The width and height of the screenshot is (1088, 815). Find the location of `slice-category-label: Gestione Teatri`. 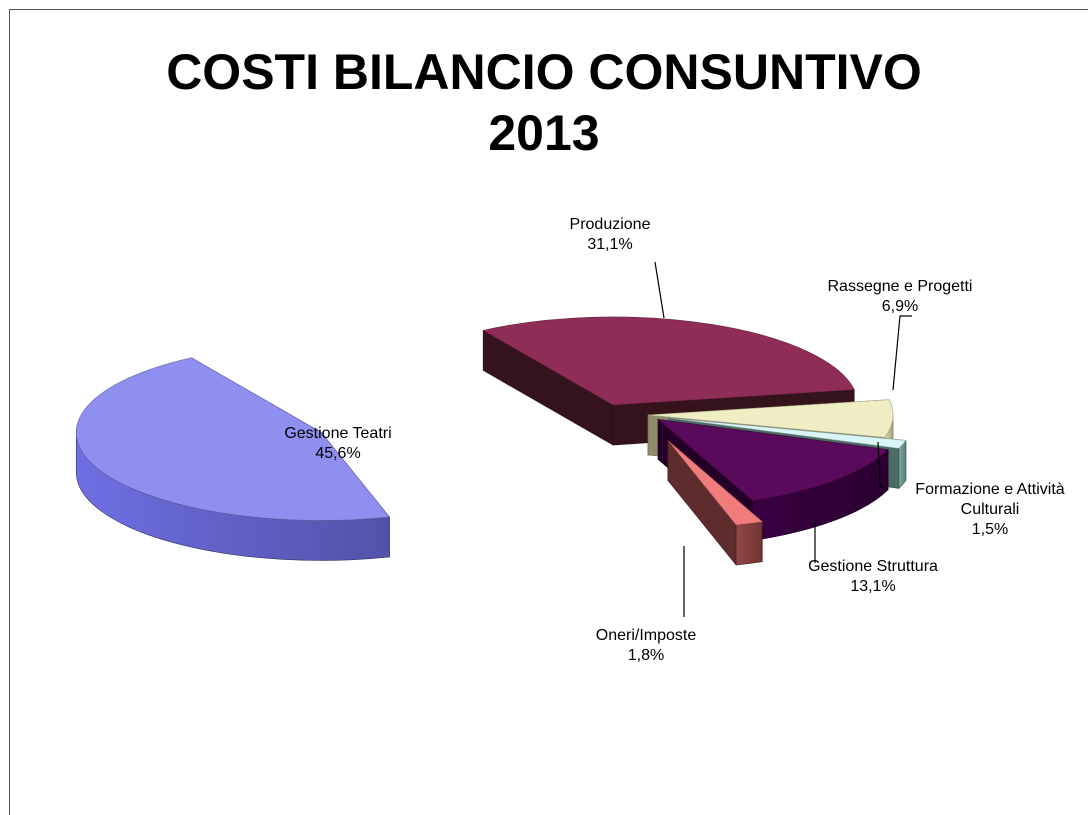

slice-category-label: Gestione Teatri is located at coordinates (337, 433).